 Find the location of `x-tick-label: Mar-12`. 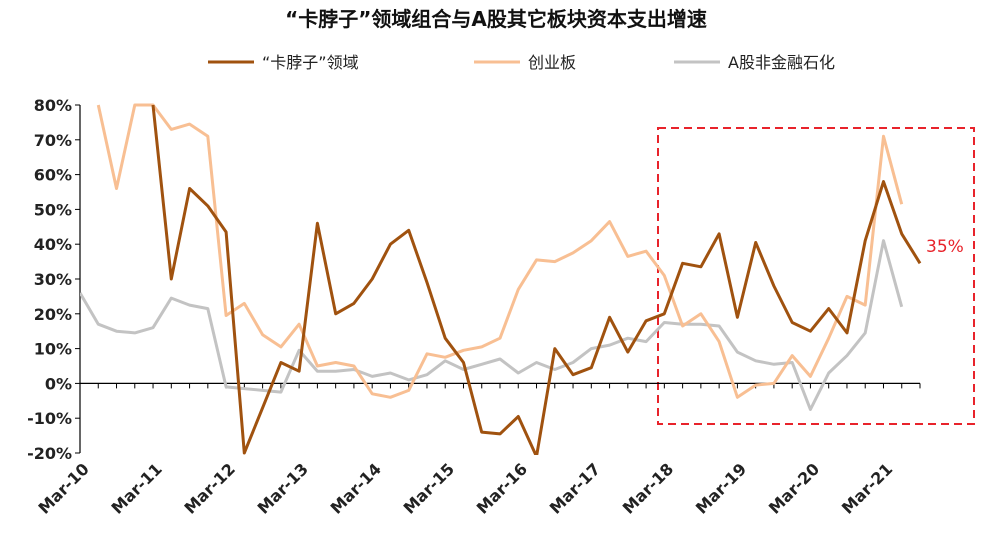

x-tick-label: Mar-12 is located at coordinates (210, 488).